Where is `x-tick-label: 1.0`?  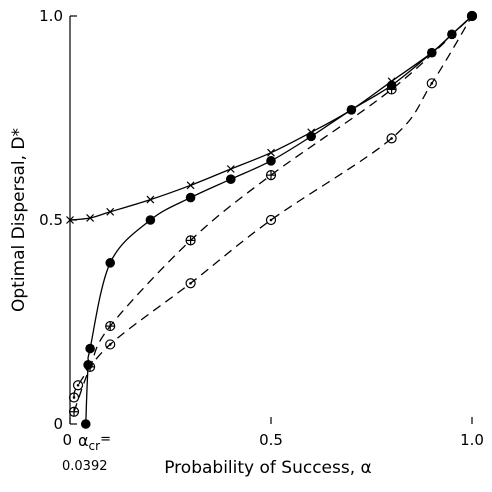
x-tick-label: 1.0 is located at coordinates (472, 440).